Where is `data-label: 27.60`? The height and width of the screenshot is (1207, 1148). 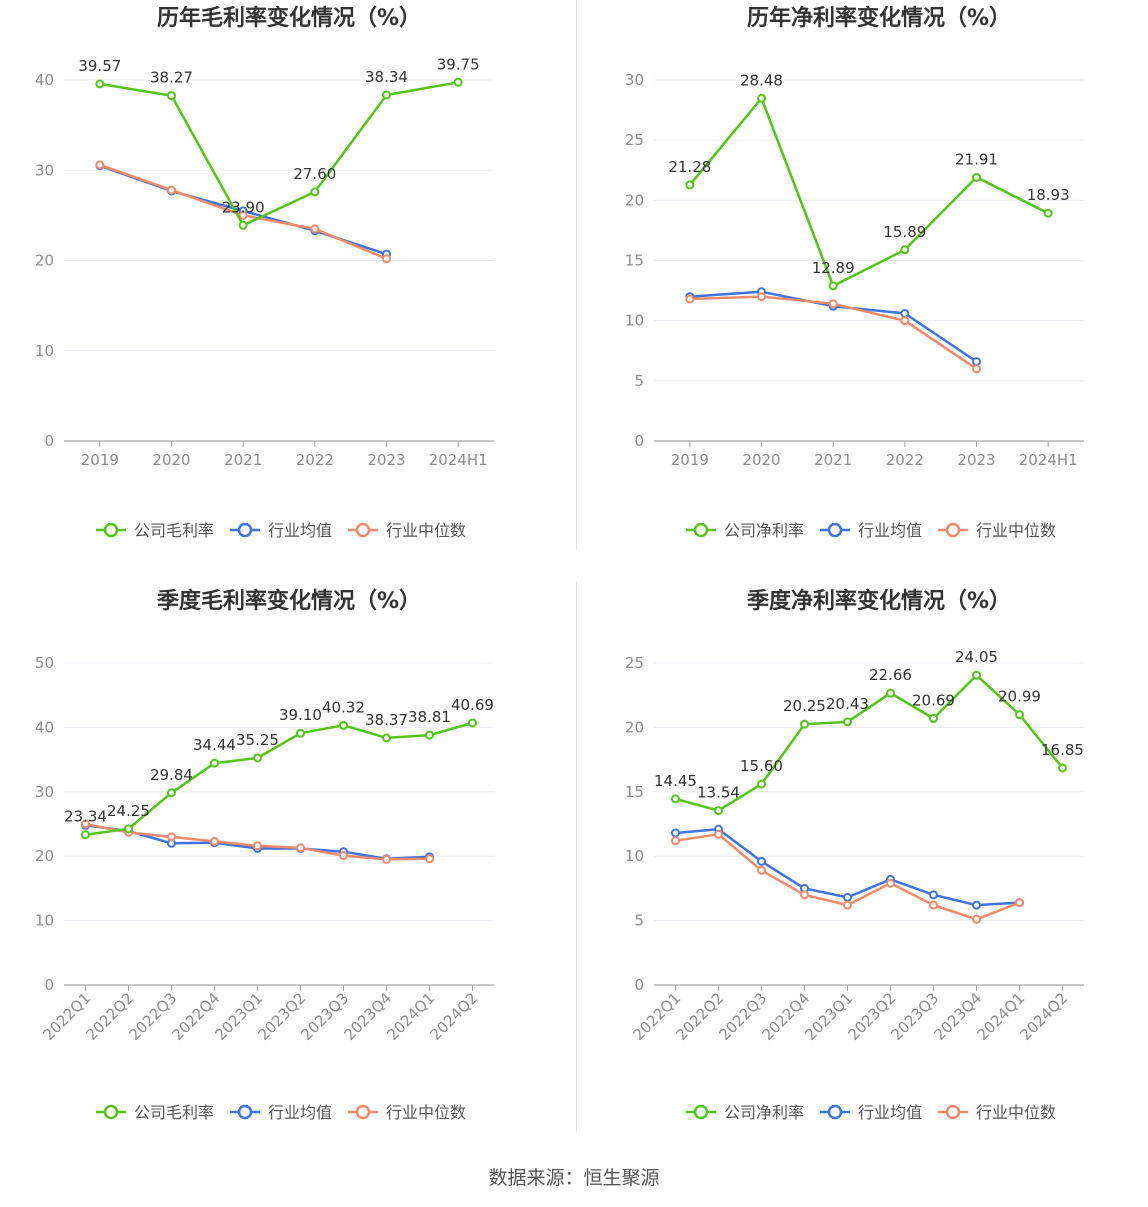 data-label: 27.60 is located at coordinates (314, 174).